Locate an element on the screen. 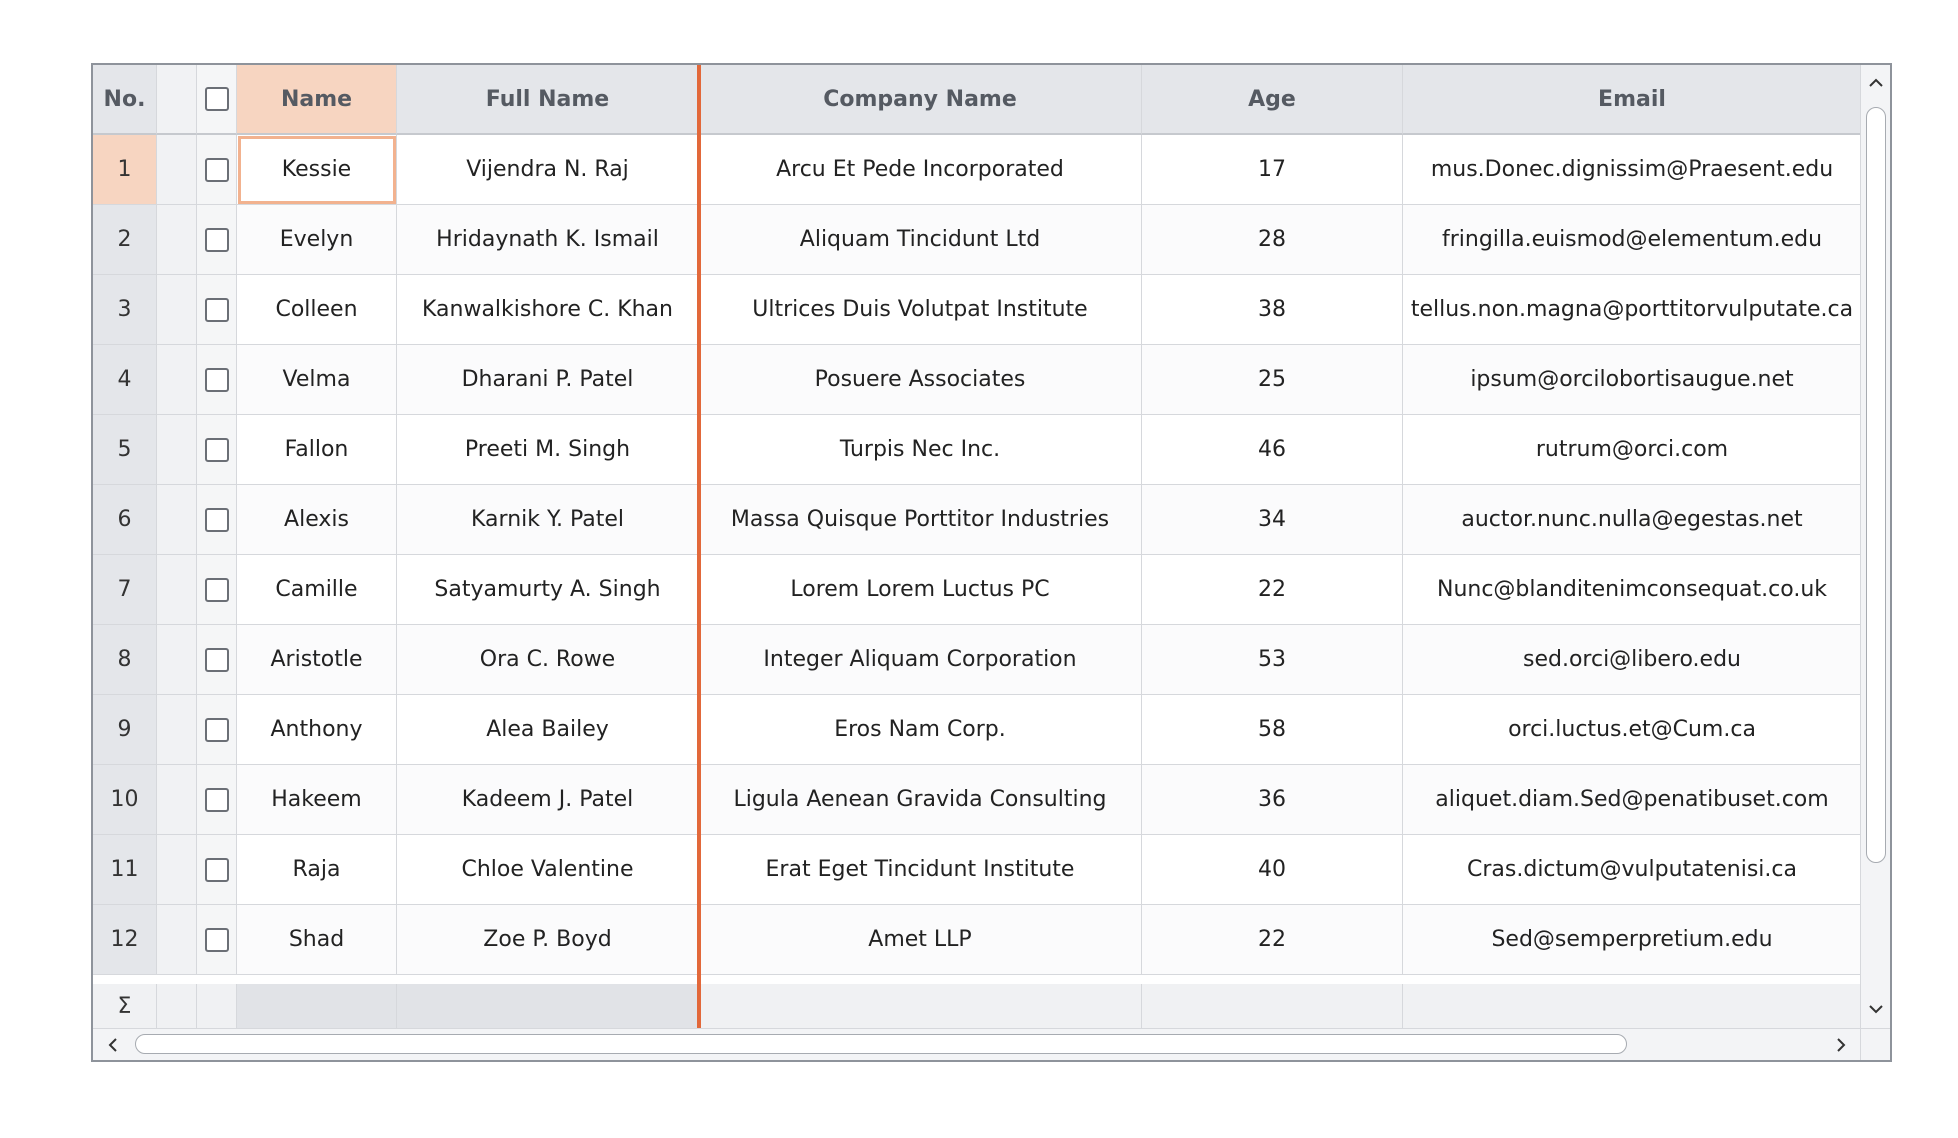  cell-company: Amet LLP is located at coordinates (920, 940).